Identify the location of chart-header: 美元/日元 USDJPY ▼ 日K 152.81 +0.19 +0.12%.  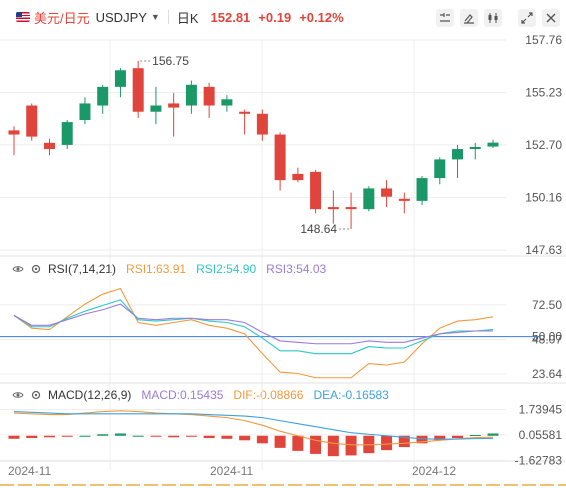
(283, 17).